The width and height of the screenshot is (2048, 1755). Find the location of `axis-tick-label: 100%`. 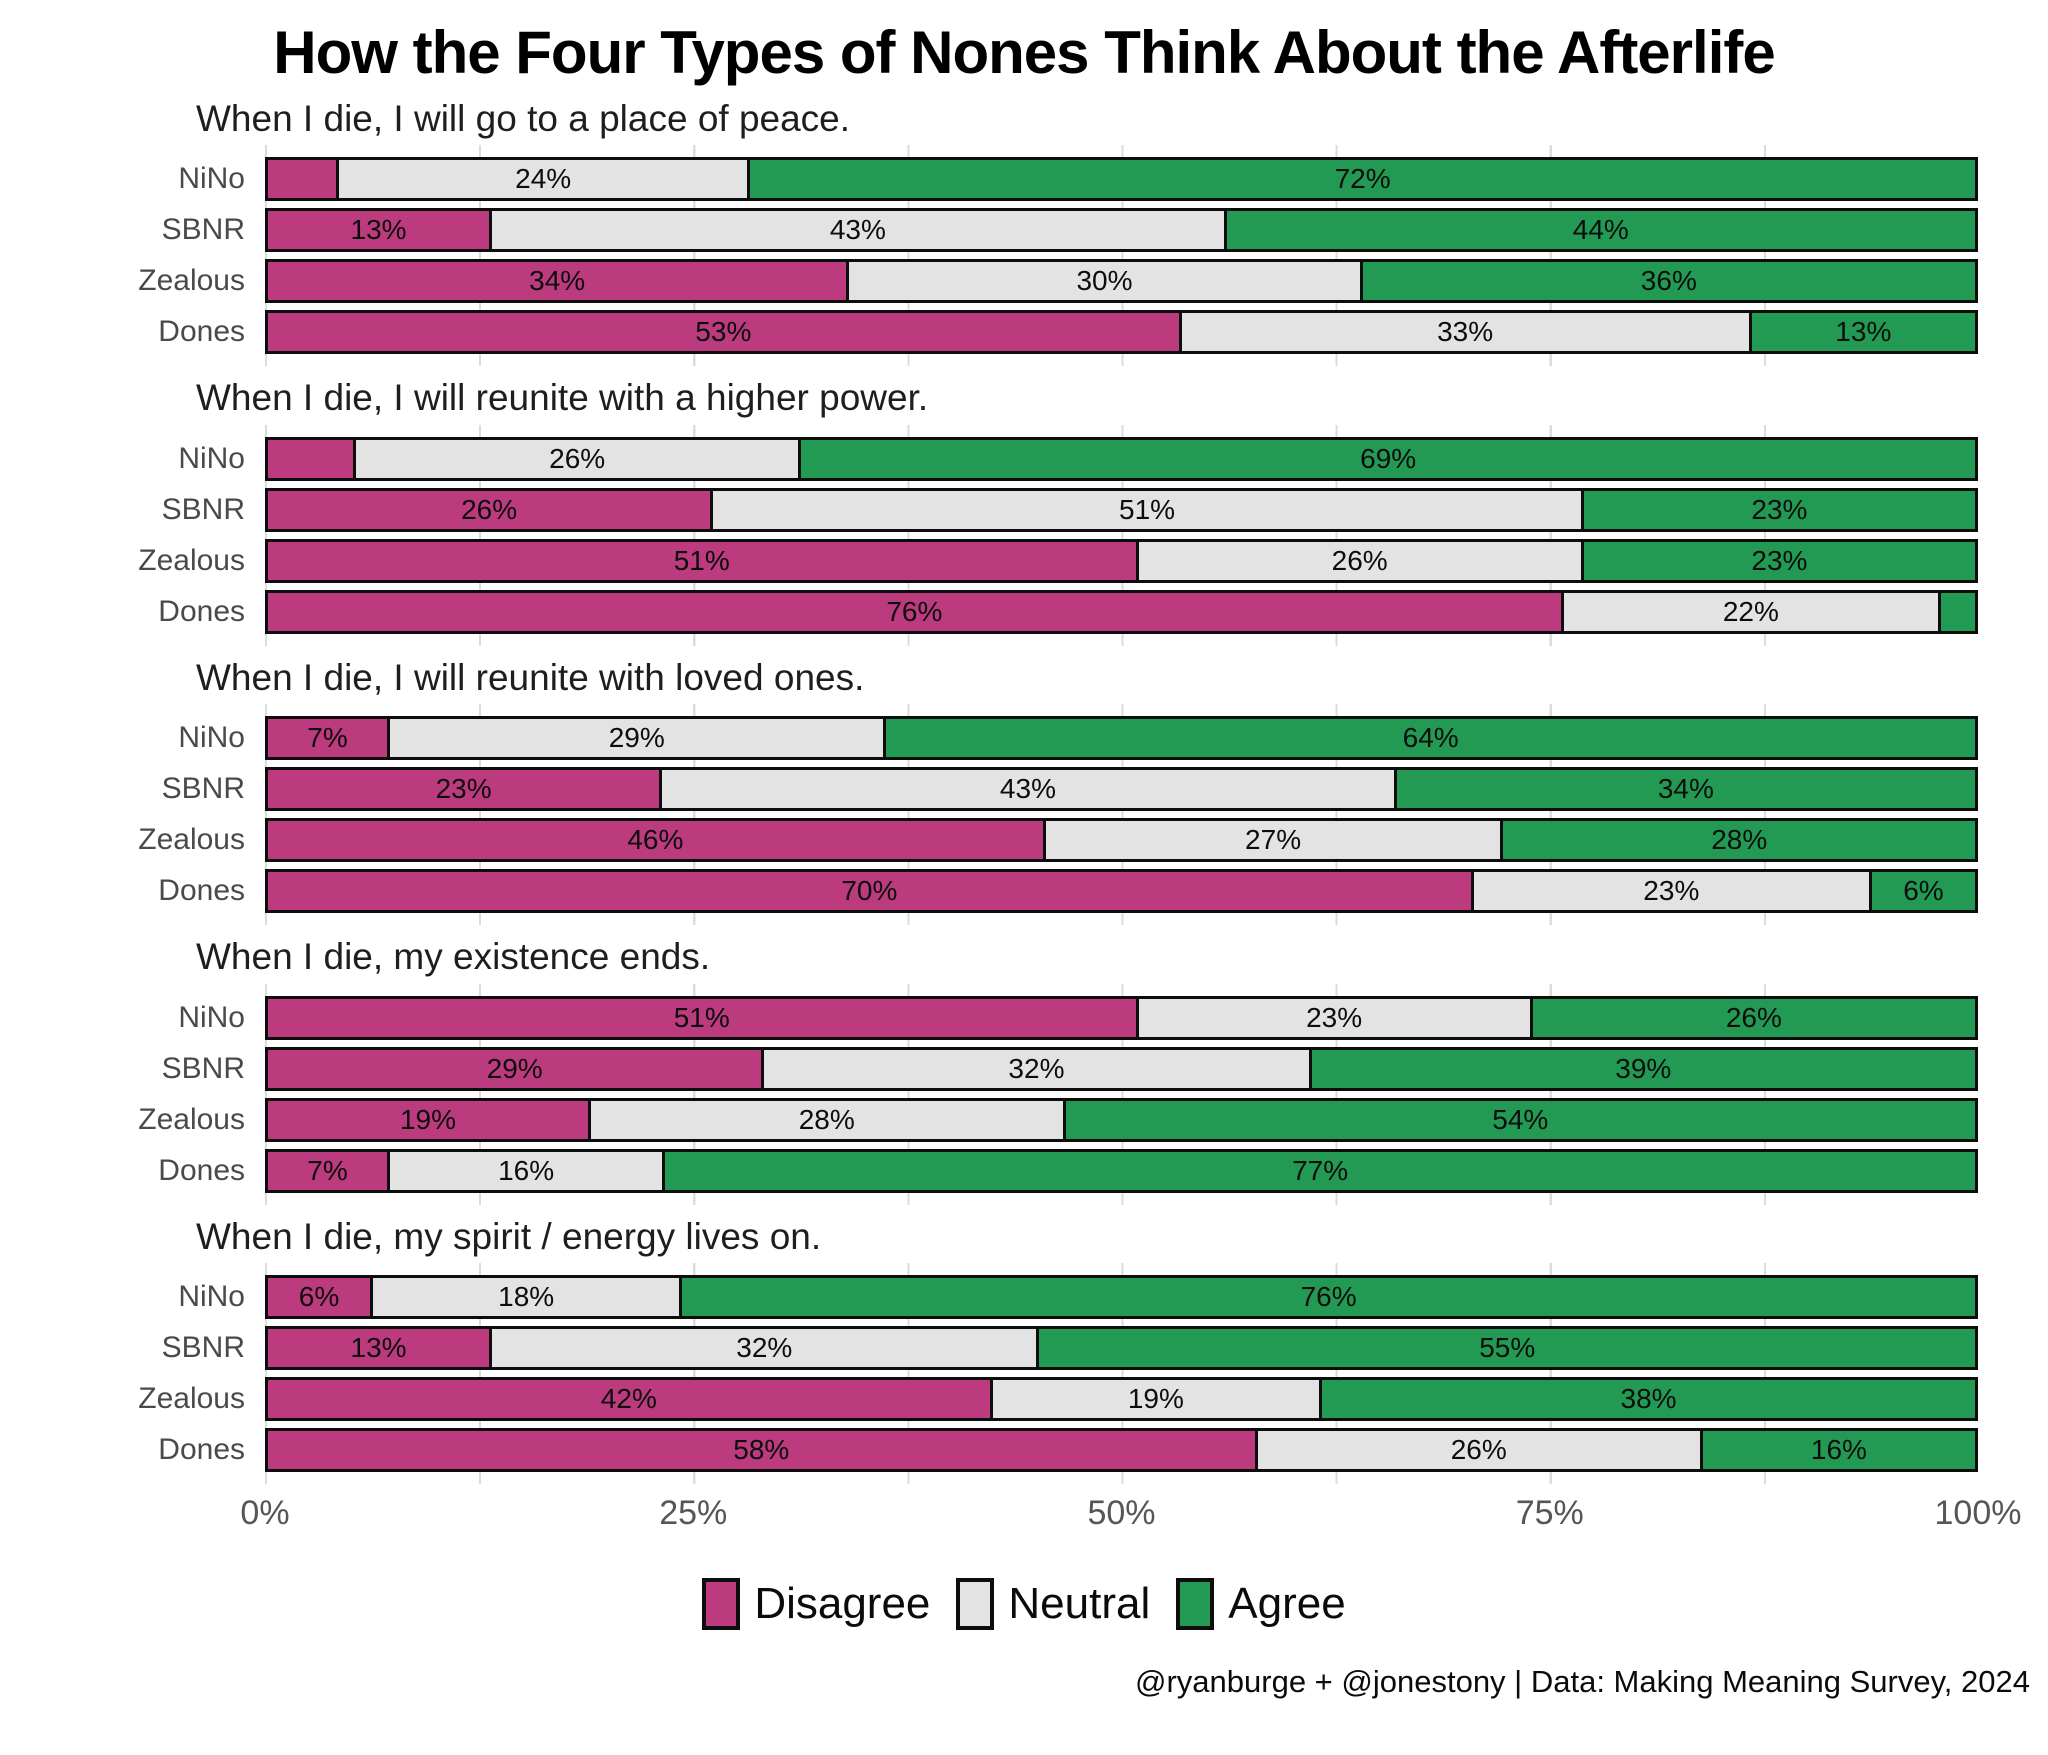

axis-tick-label: 100% is located at coordinates (1978, 1512).